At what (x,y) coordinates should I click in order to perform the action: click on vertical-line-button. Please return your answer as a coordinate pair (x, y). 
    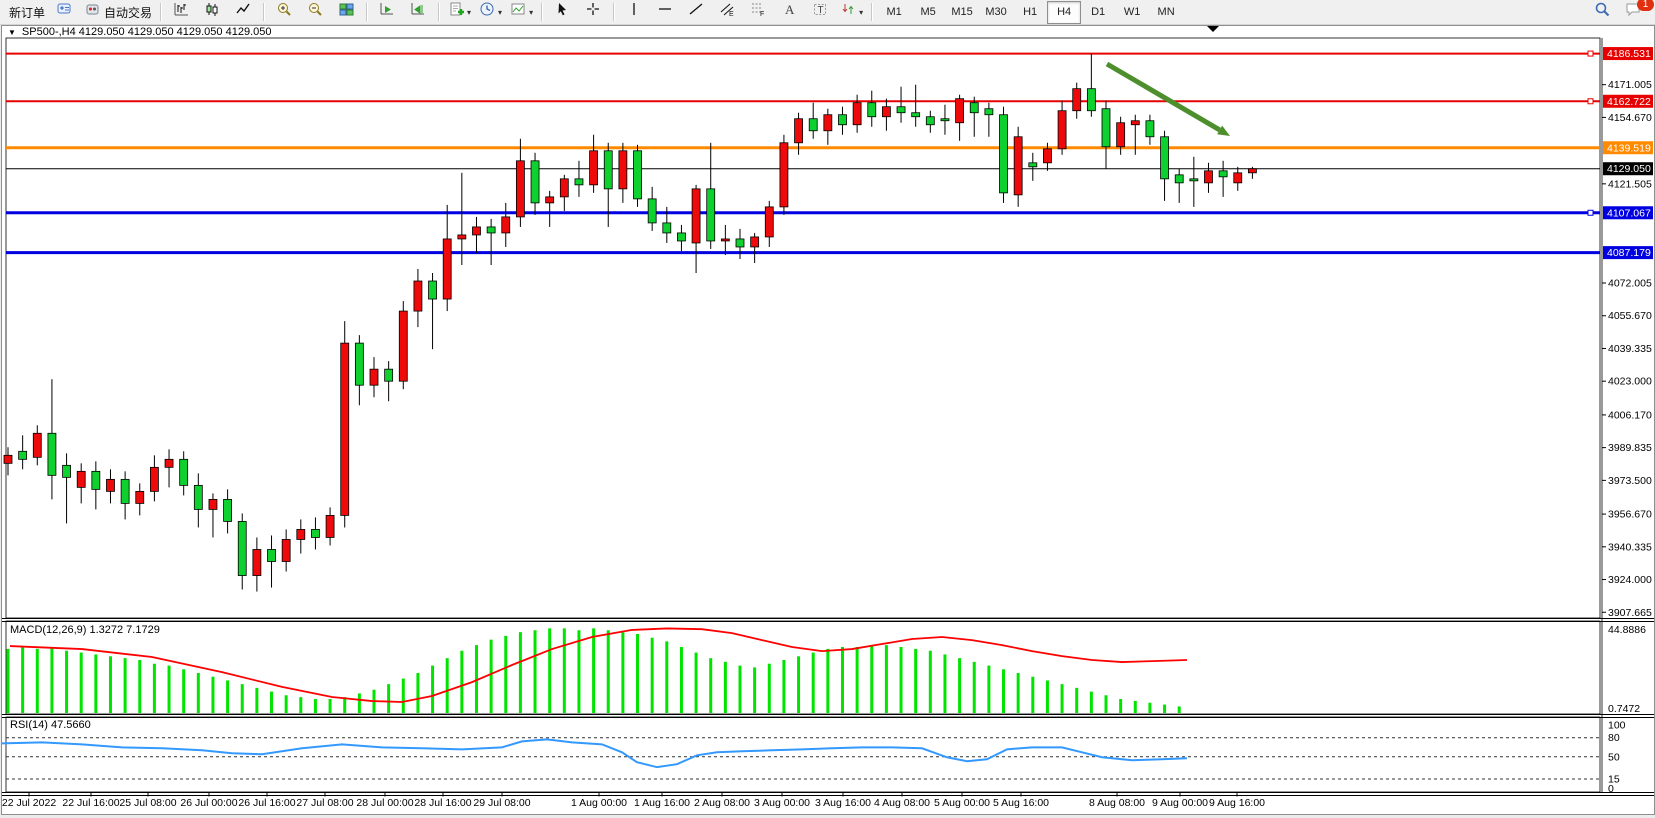
    Looking at the image, I should click on (634, 12).